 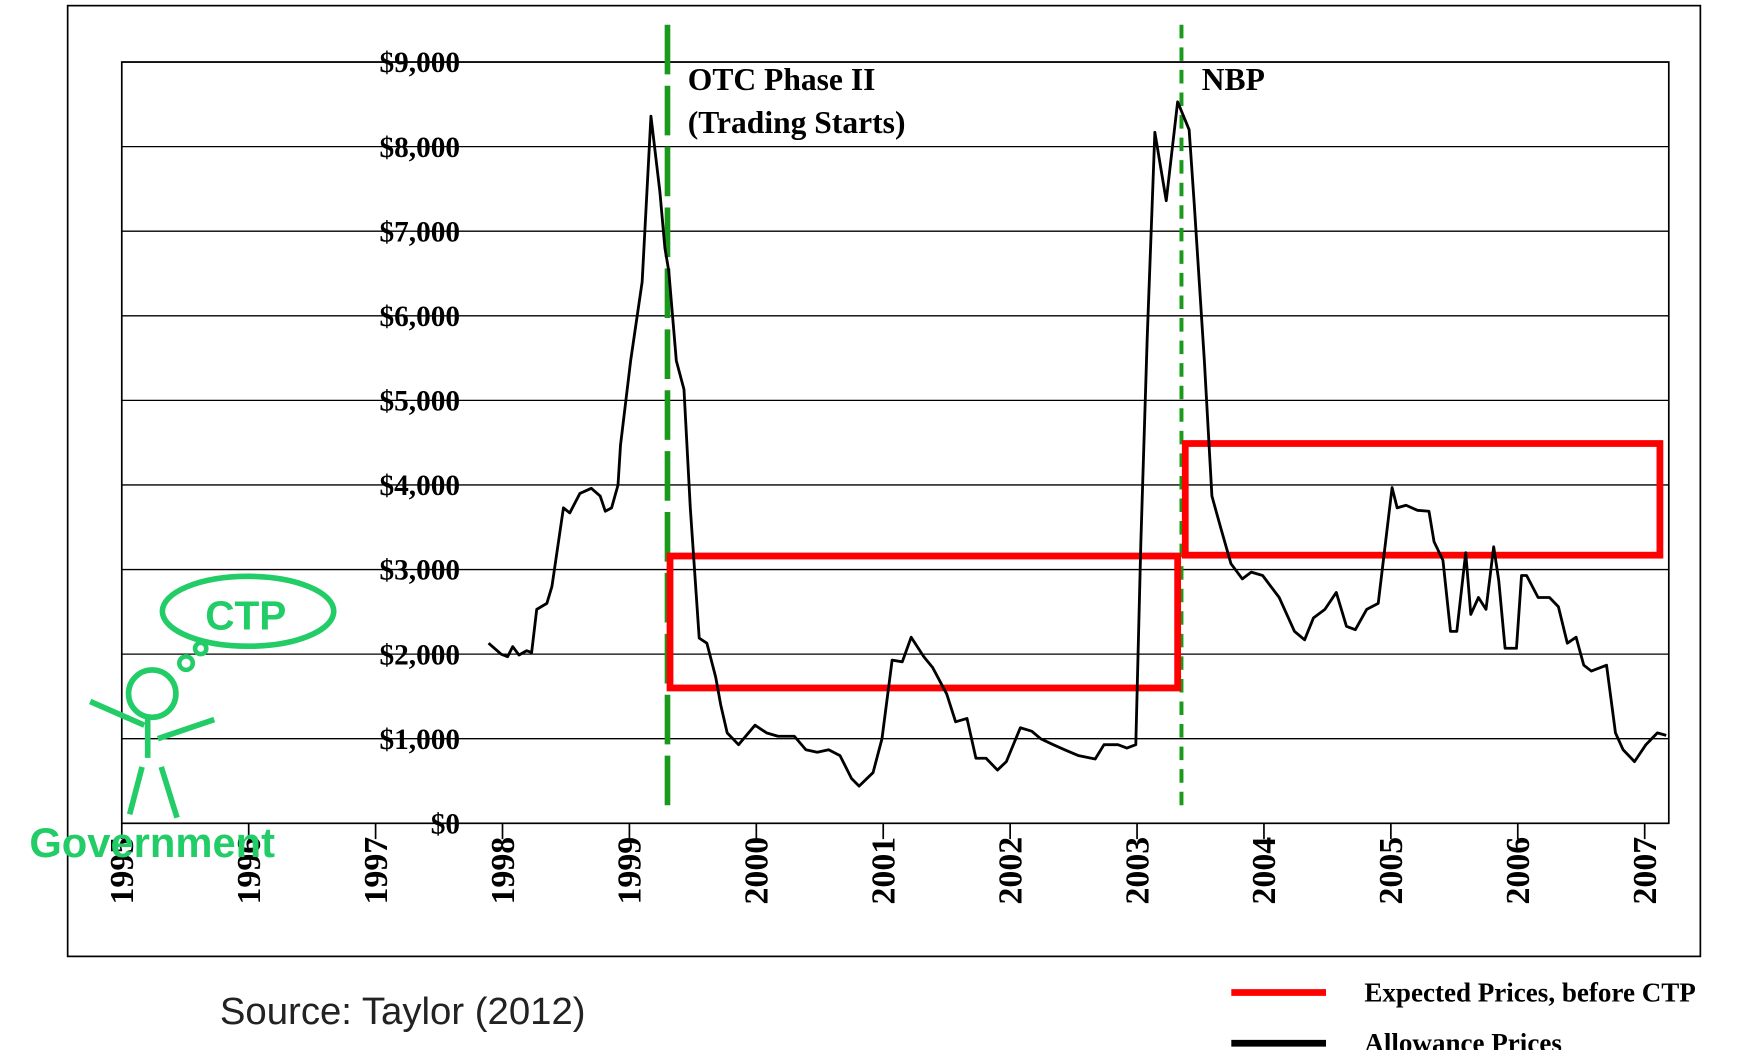 What do you see at coordinates (419, 317) in the screenshot?
I see `y-tick-label: $6,000` at bounding box center [419, 317].